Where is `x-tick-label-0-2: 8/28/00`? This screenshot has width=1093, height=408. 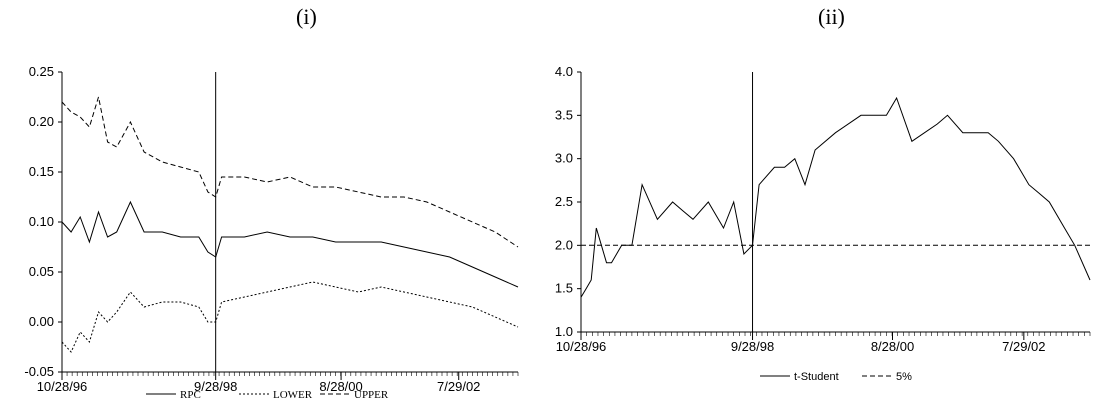 x-tick-label-0-2: 8/28/00 is located at coordinates (340, 386).